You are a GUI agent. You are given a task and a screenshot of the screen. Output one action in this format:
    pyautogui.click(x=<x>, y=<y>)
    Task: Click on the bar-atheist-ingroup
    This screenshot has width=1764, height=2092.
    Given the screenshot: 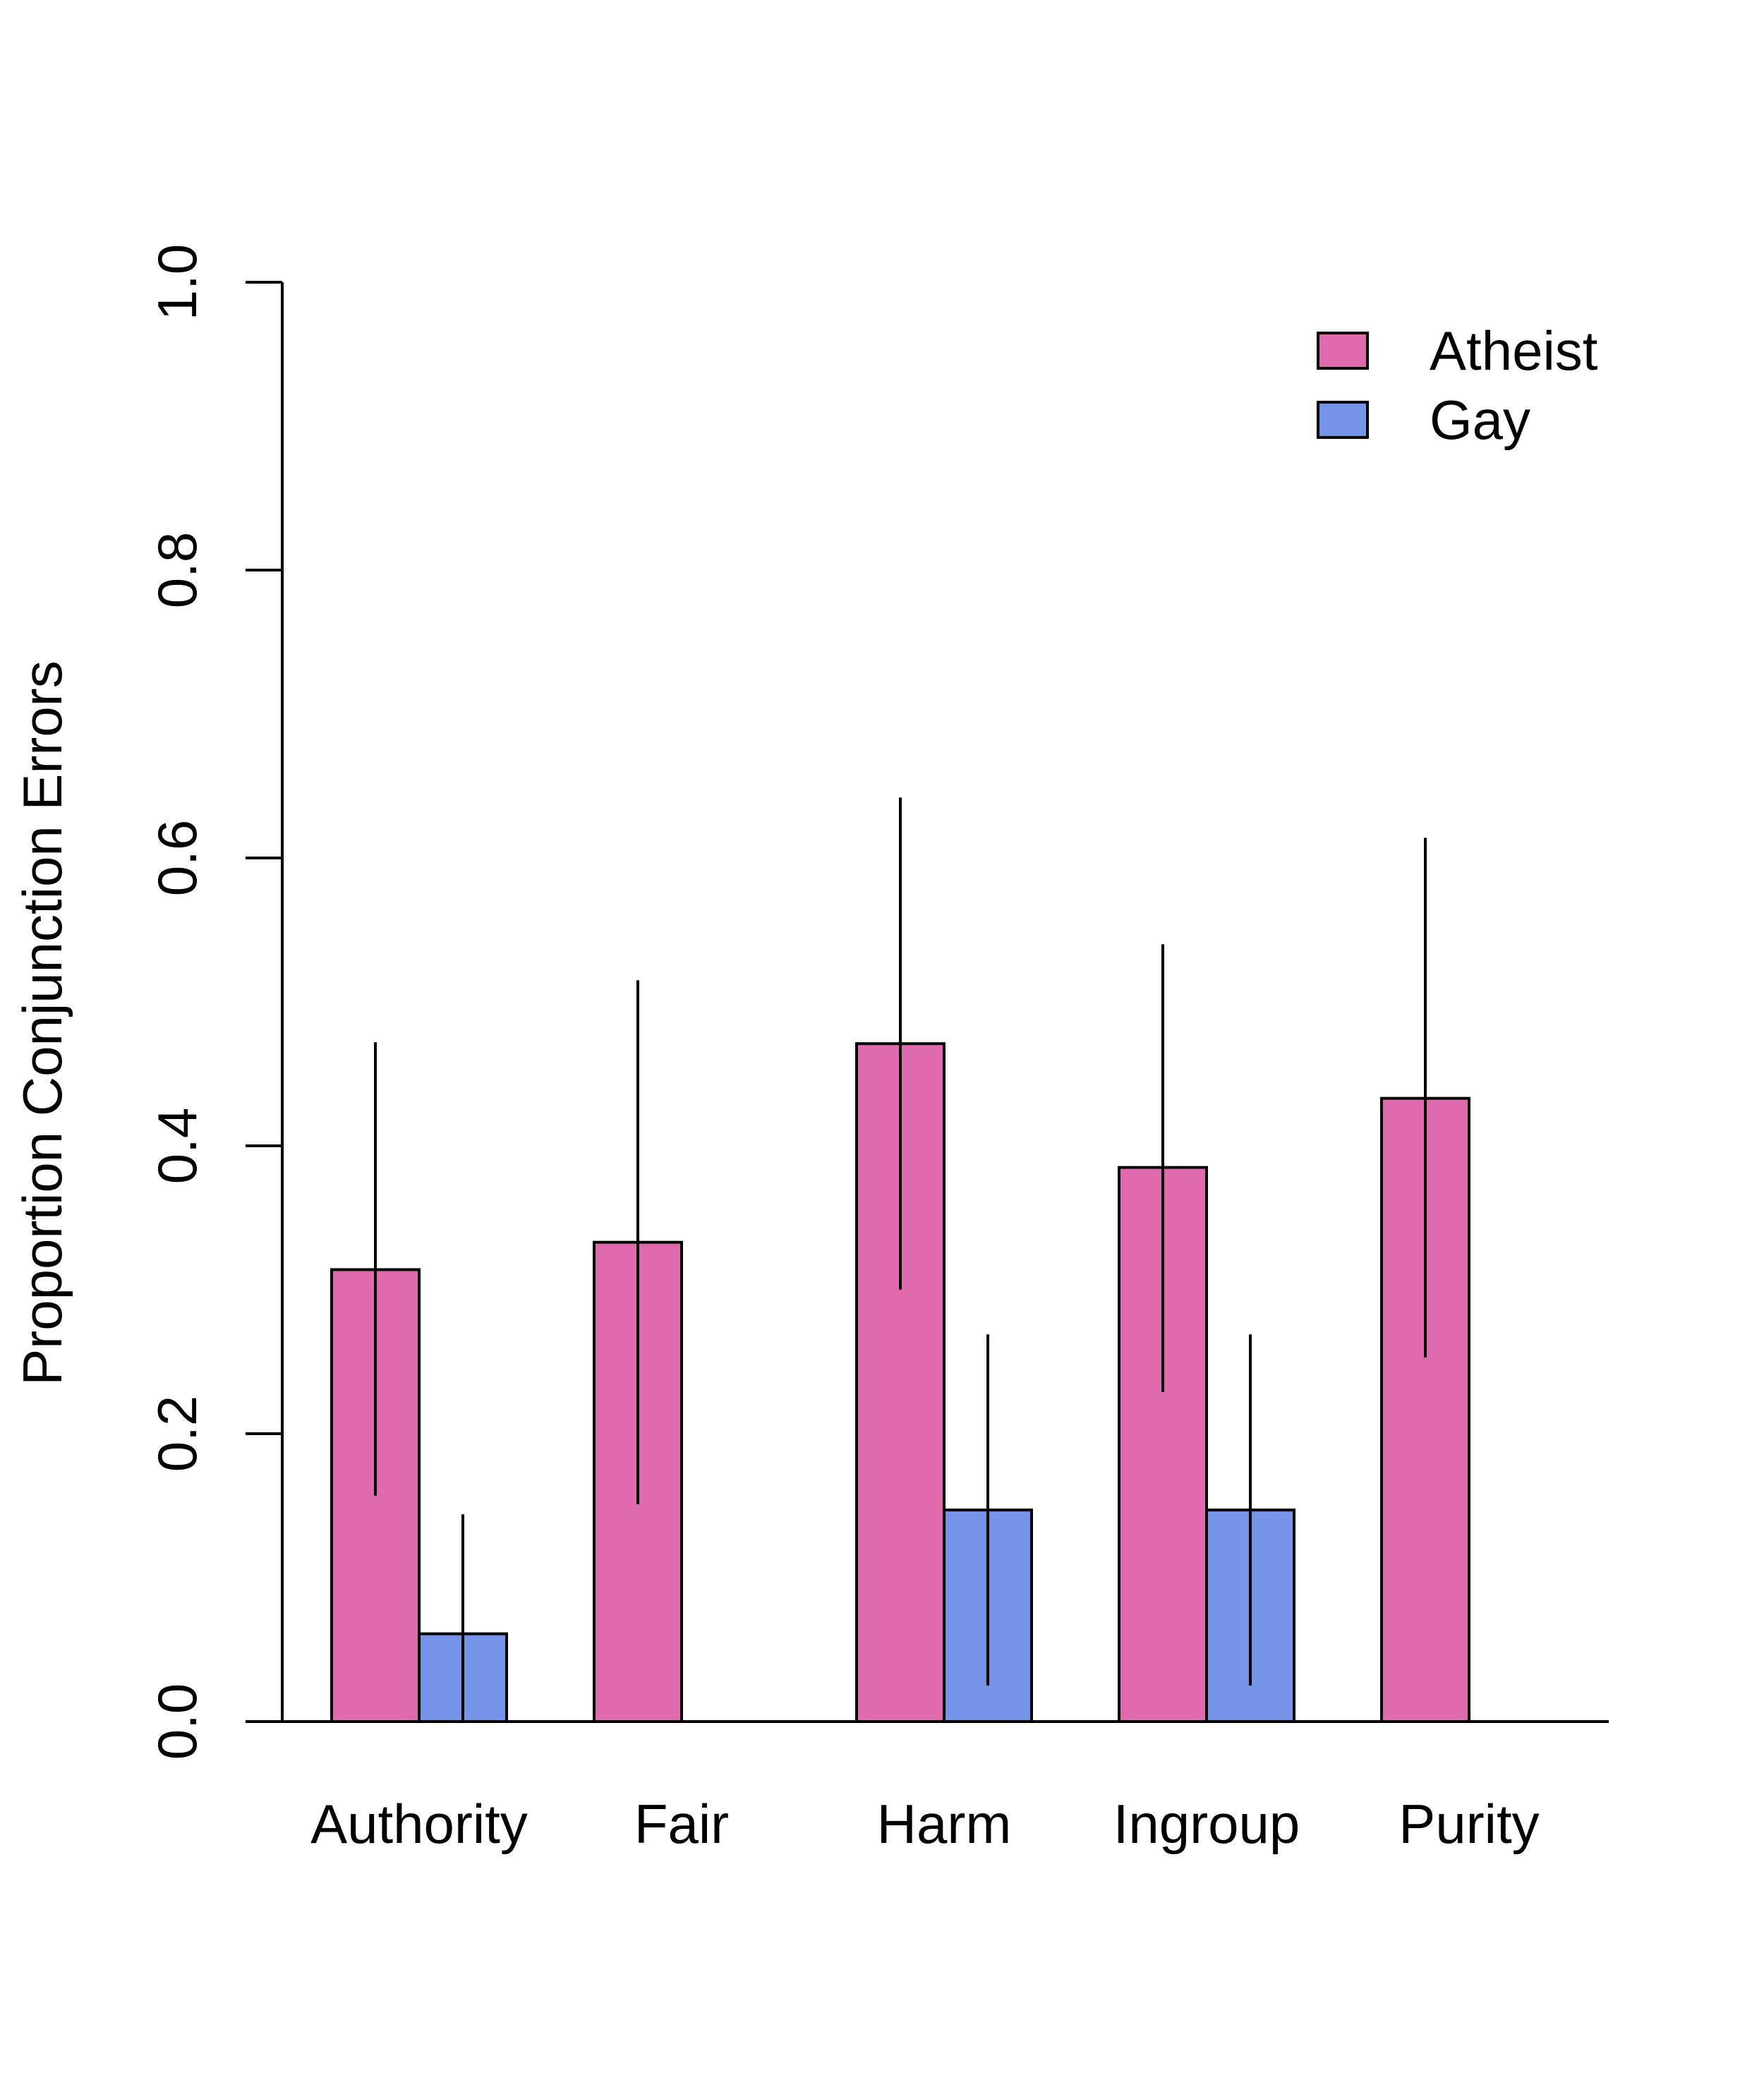 What is the action you would take?
    pyautogui.click(x=1163, y=1445)
    